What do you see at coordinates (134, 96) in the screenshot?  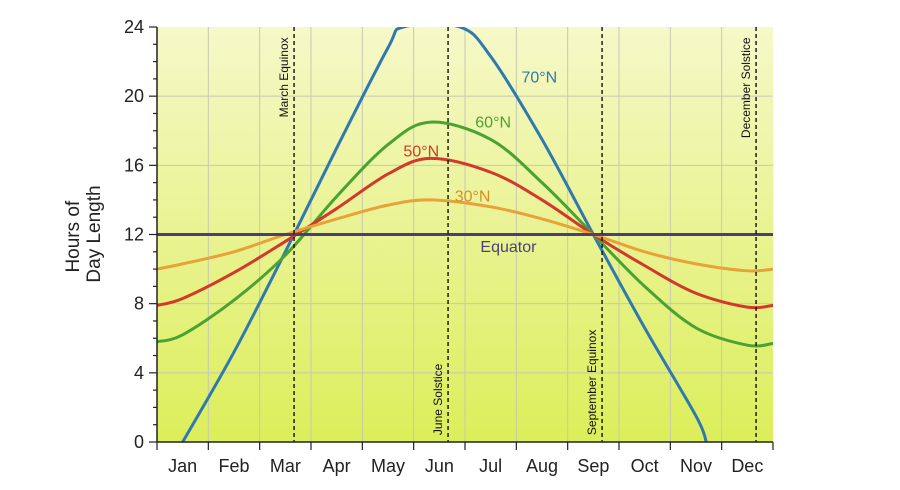 I see `y-tick-label: 20` at bounding box center [134, 96].